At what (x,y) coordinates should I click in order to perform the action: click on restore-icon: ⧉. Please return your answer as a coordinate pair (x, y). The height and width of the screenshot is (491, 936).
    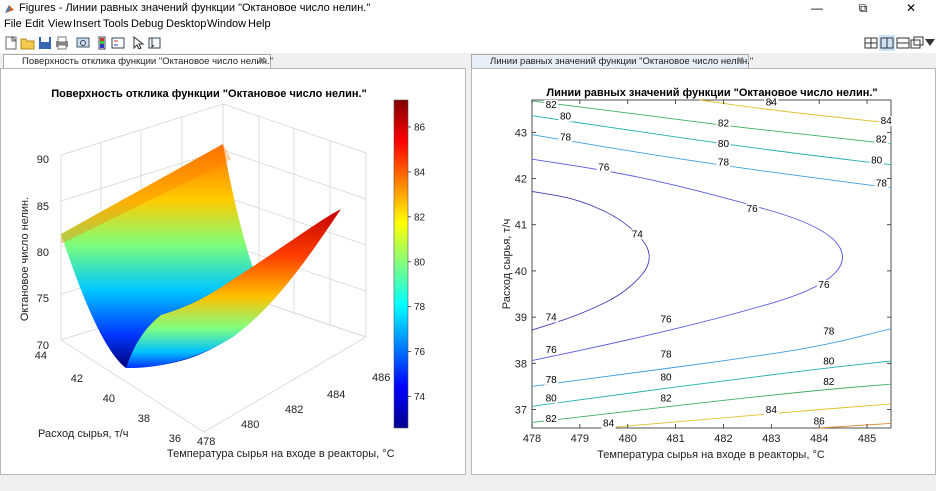
    Looking at the image, I should click on (863, 8).